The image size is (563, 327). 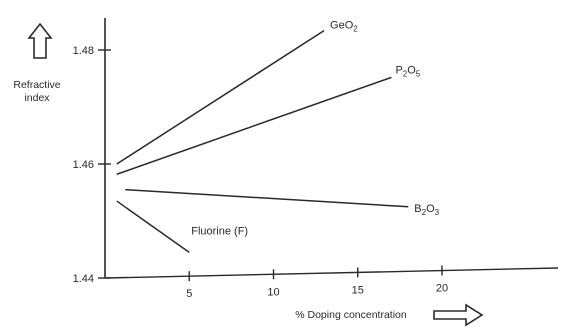 I want to click on y-ticks: 1.44 1.46 1.48, so click(x=92, y=165).